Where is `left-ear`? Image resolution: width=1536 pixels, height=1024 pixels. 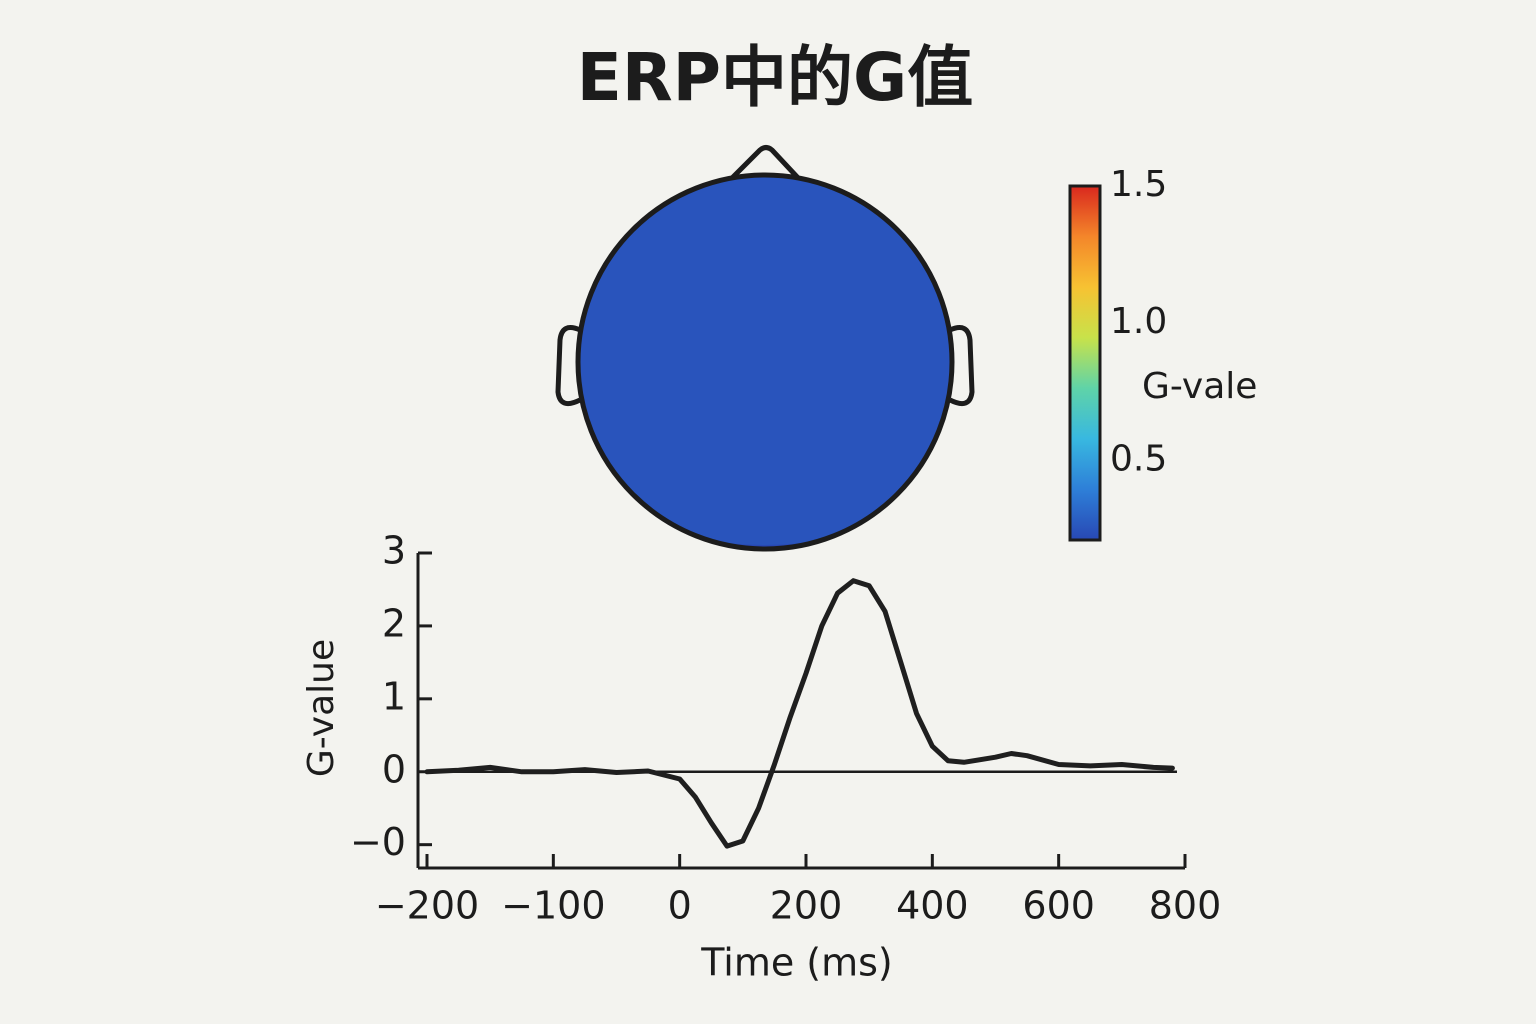
left-ear is located at coordinates (568, 366).